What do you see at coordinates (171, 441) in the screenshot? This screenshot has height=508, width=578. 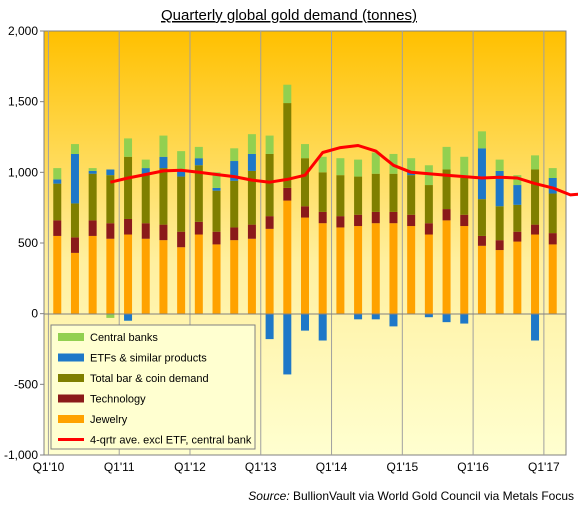 I see `legend-label: 4-qrtr ave. excl ETF, central bank` at bounding box center [171, 441].